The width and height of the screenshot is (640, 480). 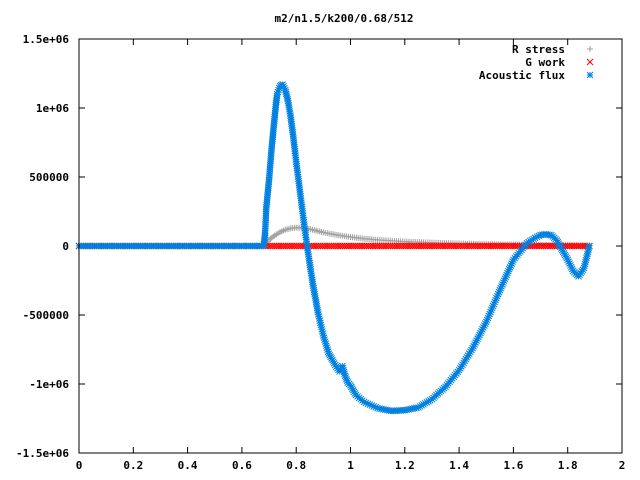 What do you see at coordinates (513, 465) in the screenshot?
I see `x-tick-label: 1.6` at bounding box center [513, 465].